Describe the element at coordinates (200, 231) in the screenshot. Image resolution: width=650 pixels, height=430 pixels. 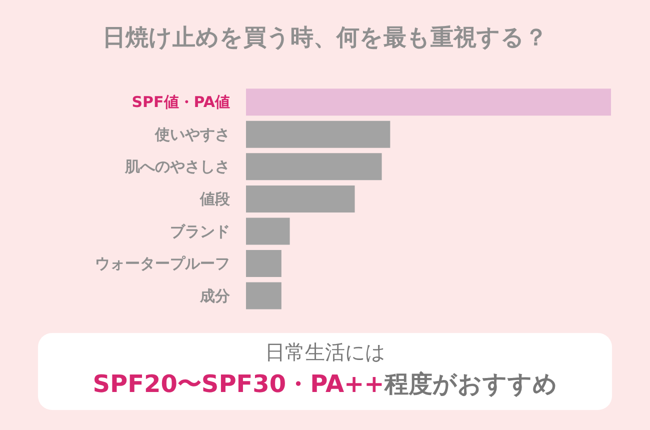
I see `y-tick-label: ブランド` at that location.